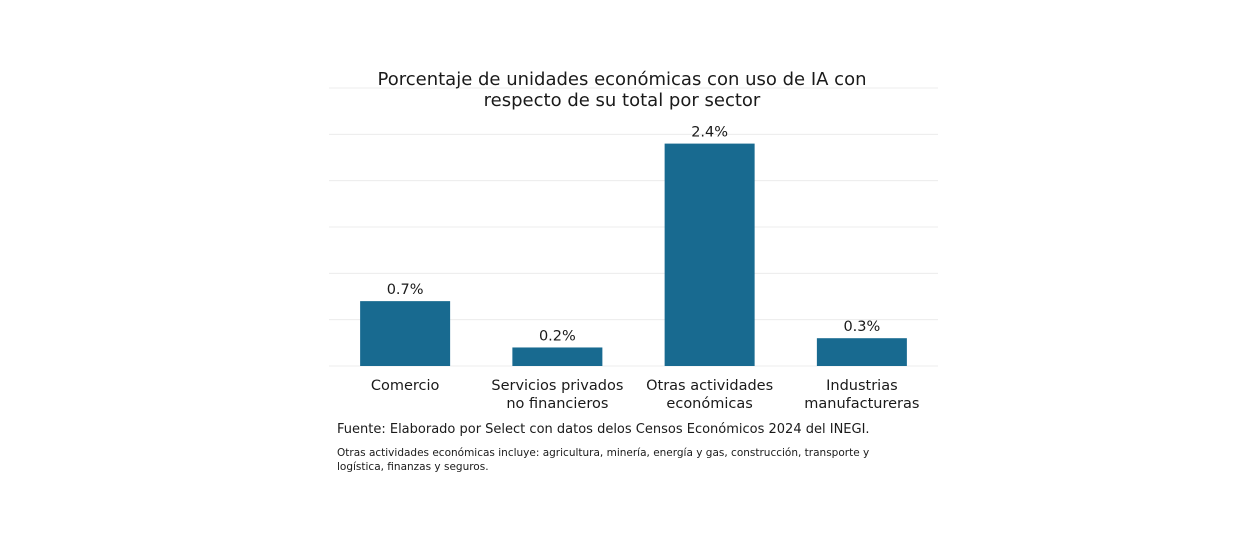 The width and height of the screenshot is (1250, 550). What do you see at coordinates (405, 290) in the screenshot?
I see `value-label: 0.7%` at bounding box center [405, 290].